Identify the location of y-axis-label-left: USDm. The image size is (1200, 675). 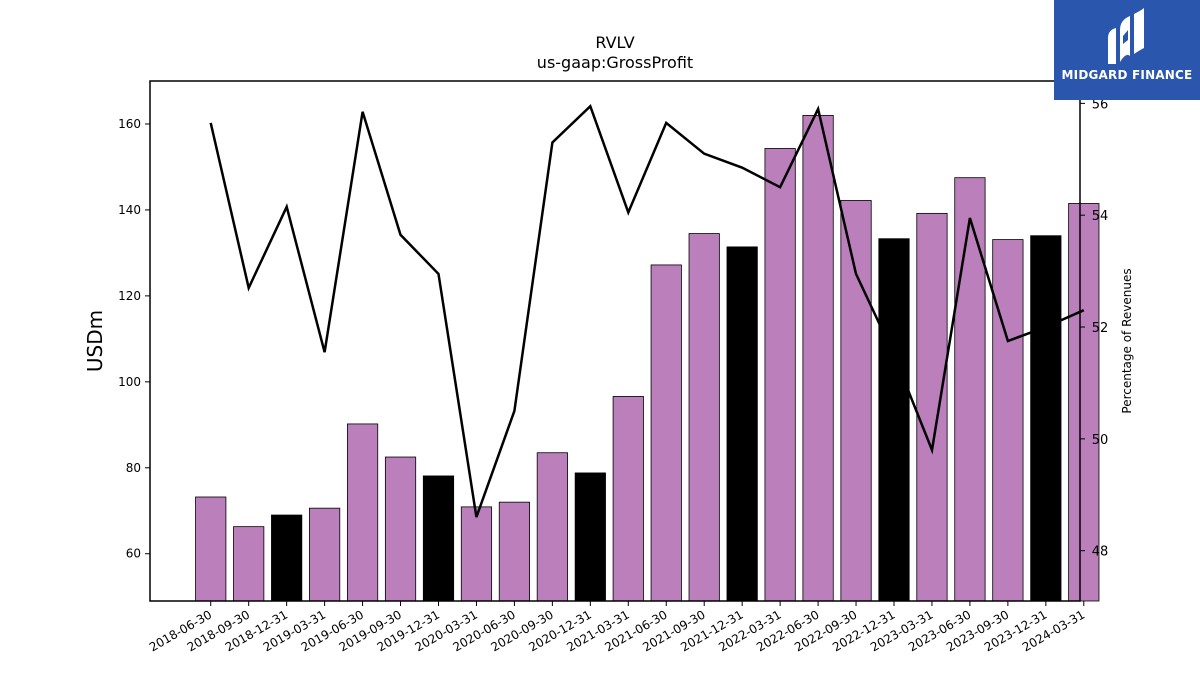
(95, 341).